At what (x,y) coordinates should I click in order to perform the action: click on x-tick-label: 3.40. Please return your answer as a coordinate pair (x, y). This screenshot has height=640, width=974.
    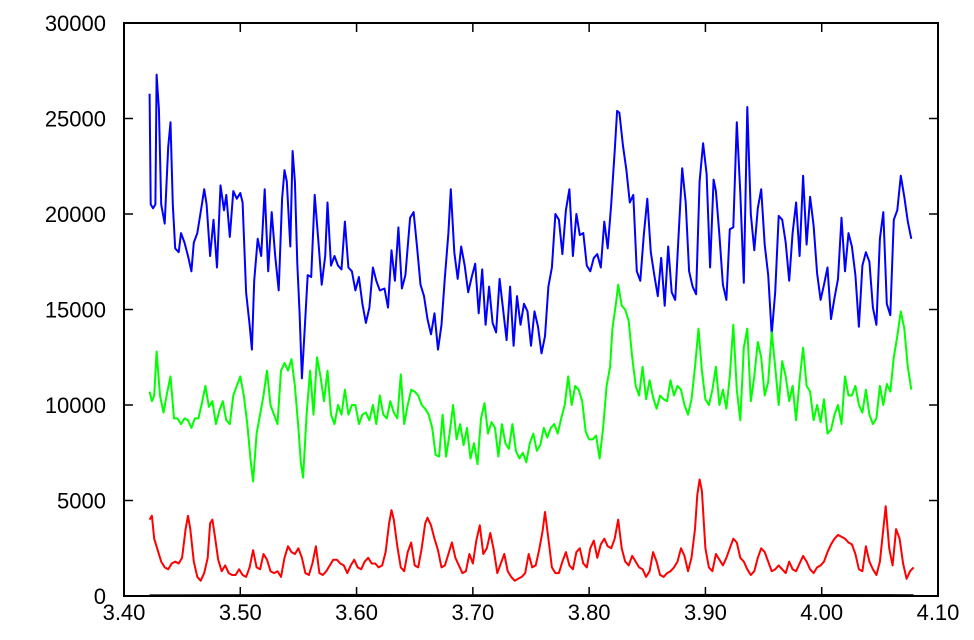
    Looking at the image, I should click on (124, 612).